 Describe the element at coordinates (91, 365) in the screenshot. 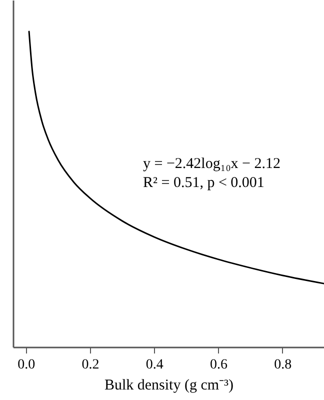

I see `x-tick-label: 0.2` at that location.